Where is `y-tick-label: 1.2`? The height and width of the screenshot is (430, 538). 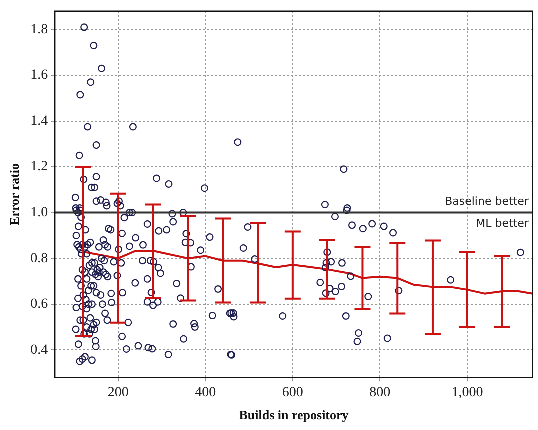
y-tick-label: 1.2 is located at coordinates (39, 167).